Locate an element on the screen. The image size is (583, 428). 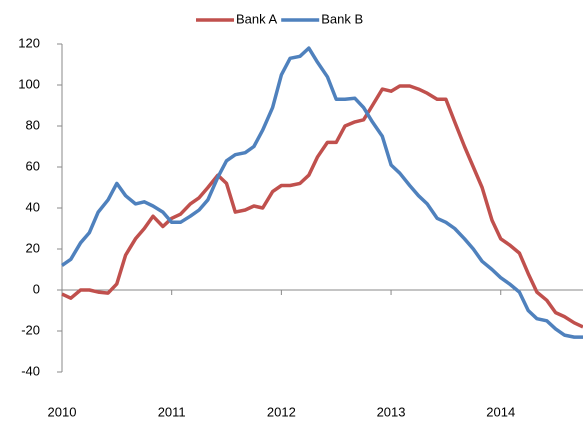
y-tick-label: 20 is located at coordinates (33, 247).